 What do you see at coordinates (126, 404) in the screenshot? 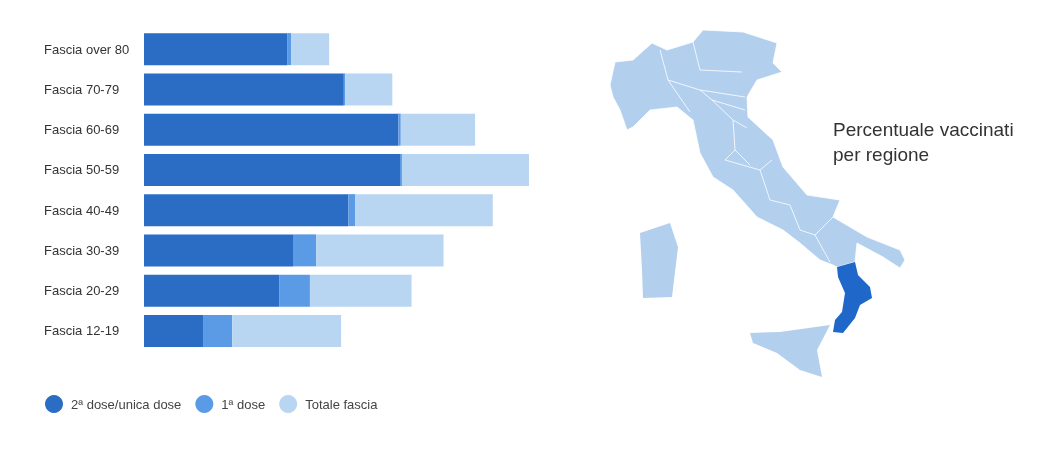
I see `legend-label: 2ª dose/unica dose` at bounding box center [126, 404].